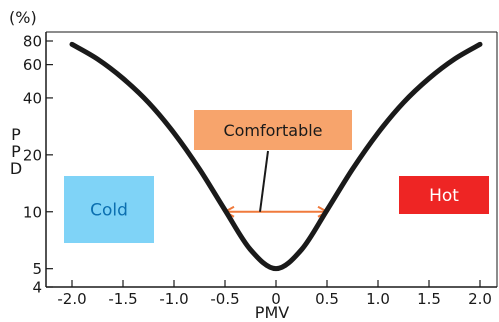  What do you see at coordinates (264, 181) in the screenshot?
I see `comfortable-leader-line` at bounding box center [264, 181].